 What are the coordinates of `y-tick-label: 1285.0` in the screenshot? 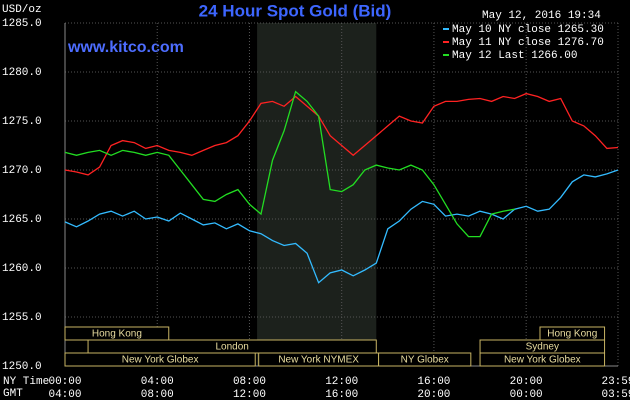 It's located at (22, 24).